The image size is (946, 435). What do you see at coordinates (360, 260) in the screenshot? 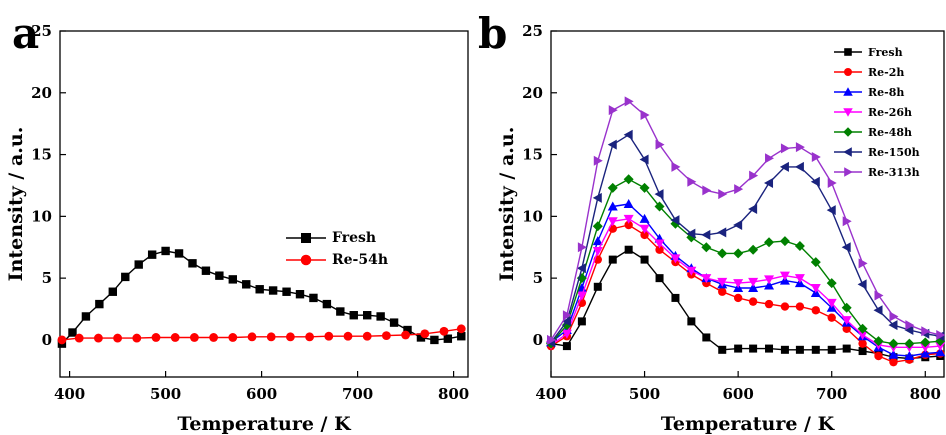
I see `legend-label: Re-54h` at bounding box center [360, 260].